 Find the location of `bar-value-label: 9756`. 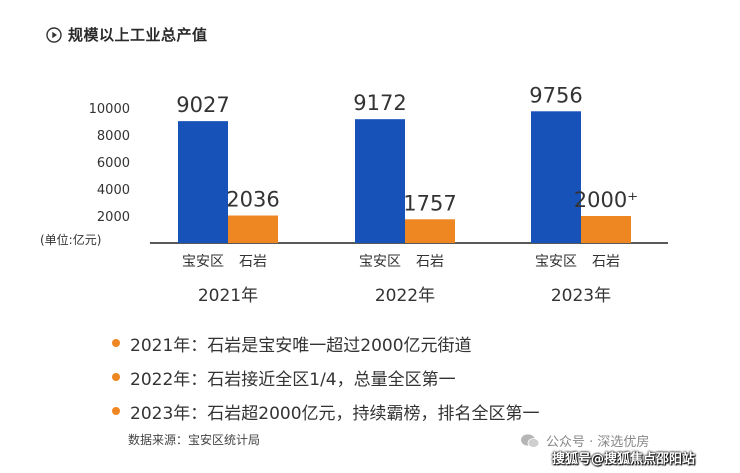

bar-value-label: 9756 is located at coordinates (555, 95).